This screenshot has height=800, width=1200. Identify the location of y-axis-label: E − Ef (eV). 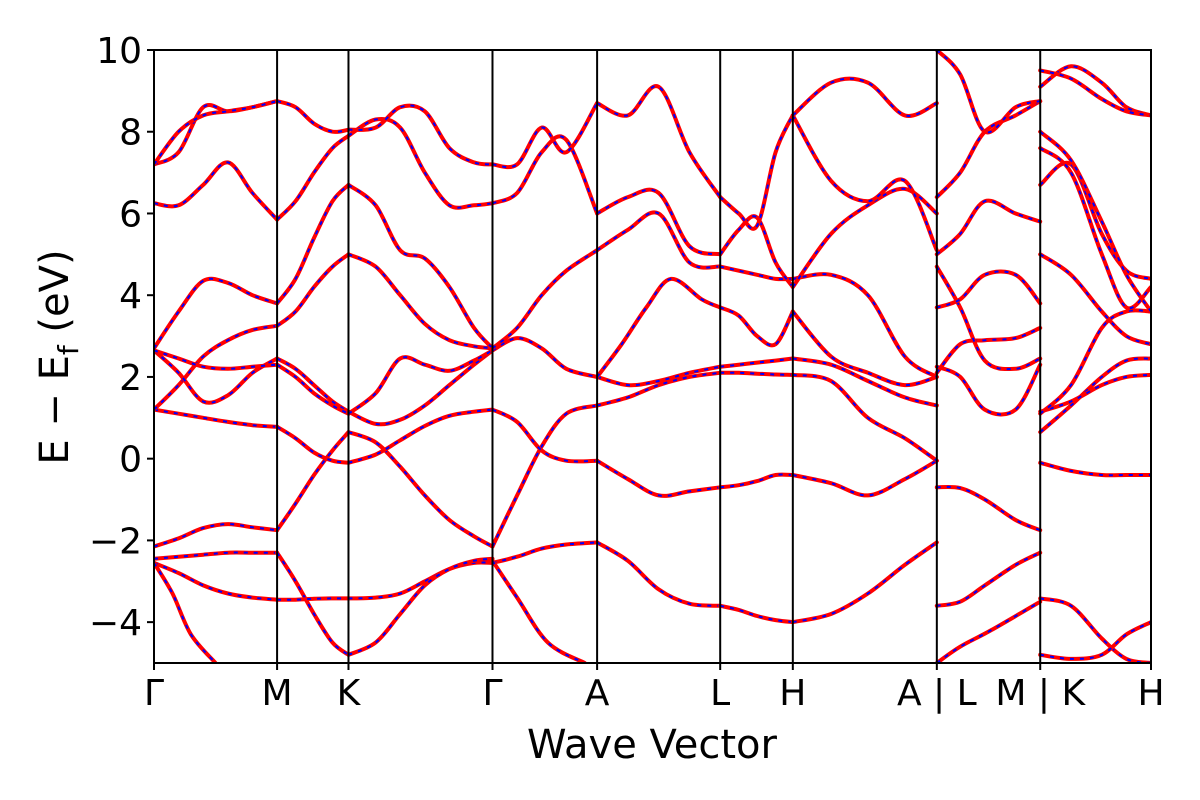
(58, 356).